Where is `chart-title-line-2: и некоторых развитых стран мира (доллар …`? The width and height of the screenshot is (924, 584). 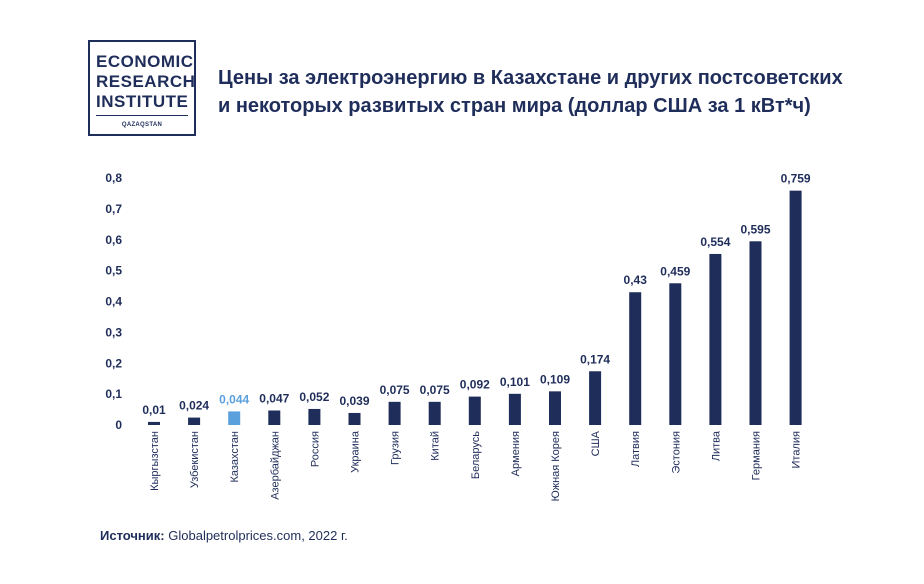
chart-title-line-2: и некоторых развитых стран мира (доллар … is located at coordinates (514, 106).